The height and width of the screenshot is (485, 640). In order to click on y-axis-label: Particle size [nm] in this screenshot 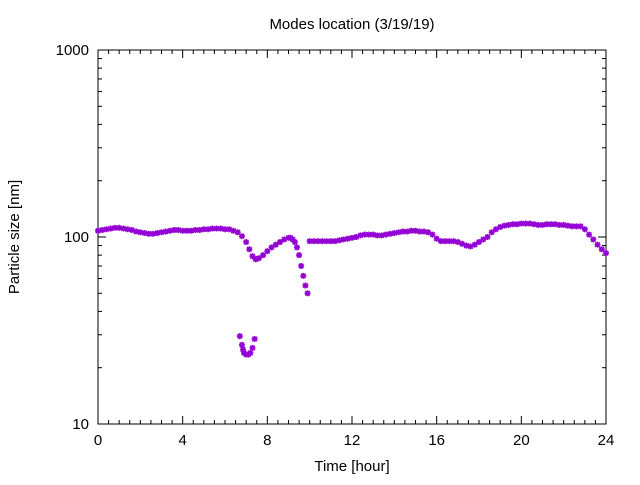, I will do `click(14, 237)`.